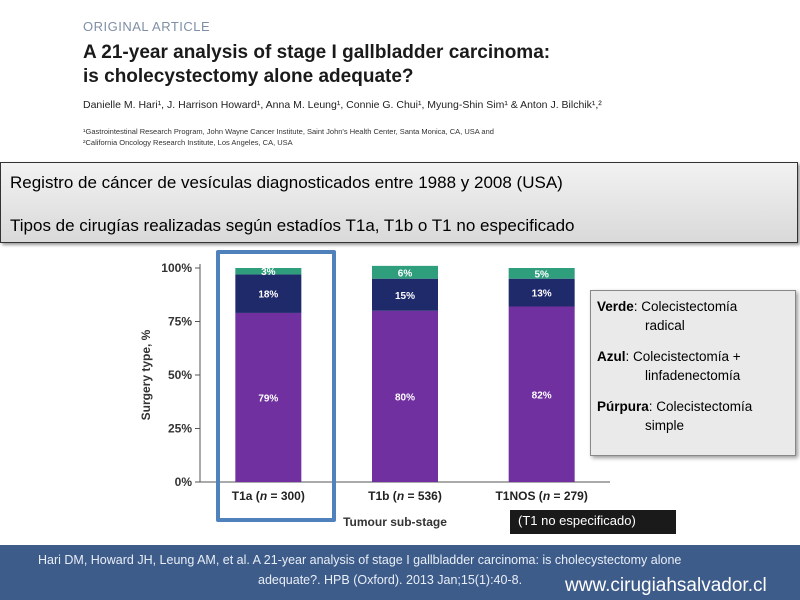 This screenshot has height=600, width=800. I want to click on y-tick-label: 0%, so click(184, 482).